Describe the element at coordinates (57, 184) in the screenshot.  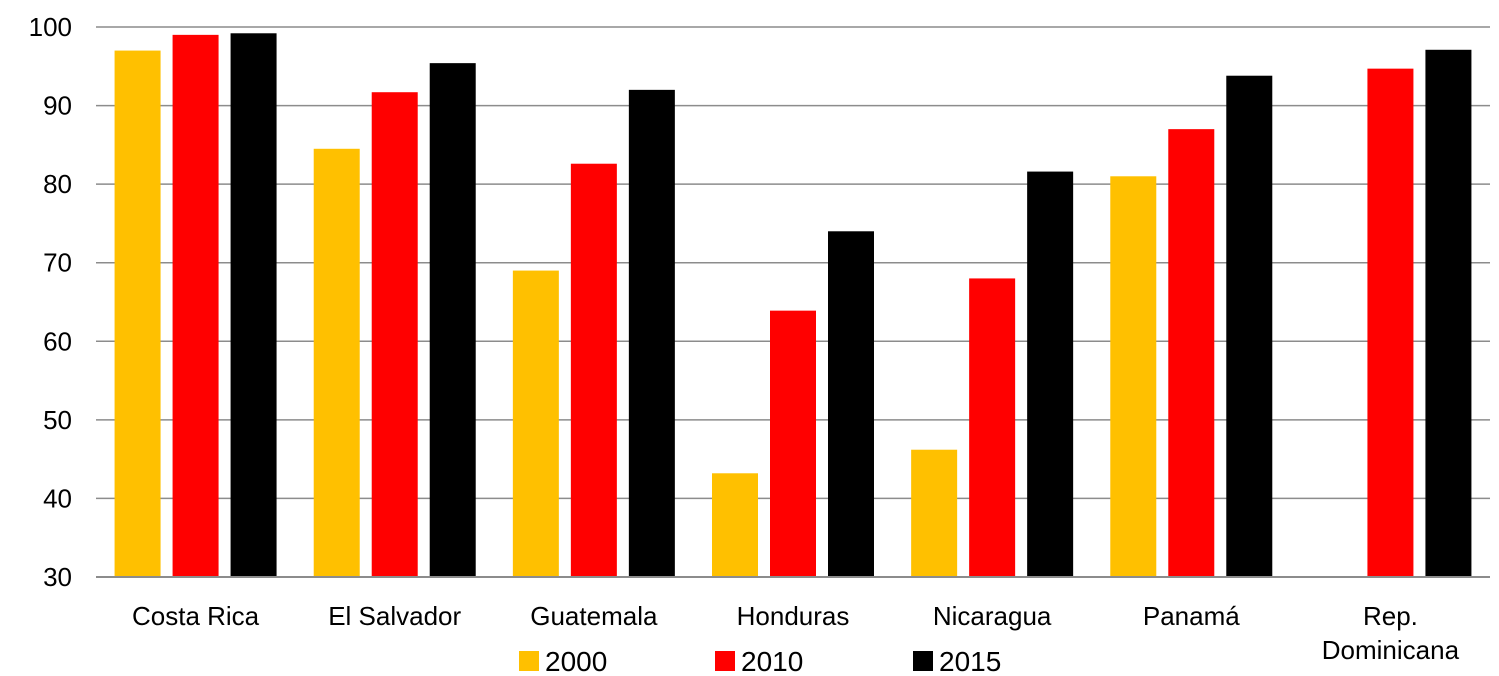
I see `y-tick-label: 80` at that location.